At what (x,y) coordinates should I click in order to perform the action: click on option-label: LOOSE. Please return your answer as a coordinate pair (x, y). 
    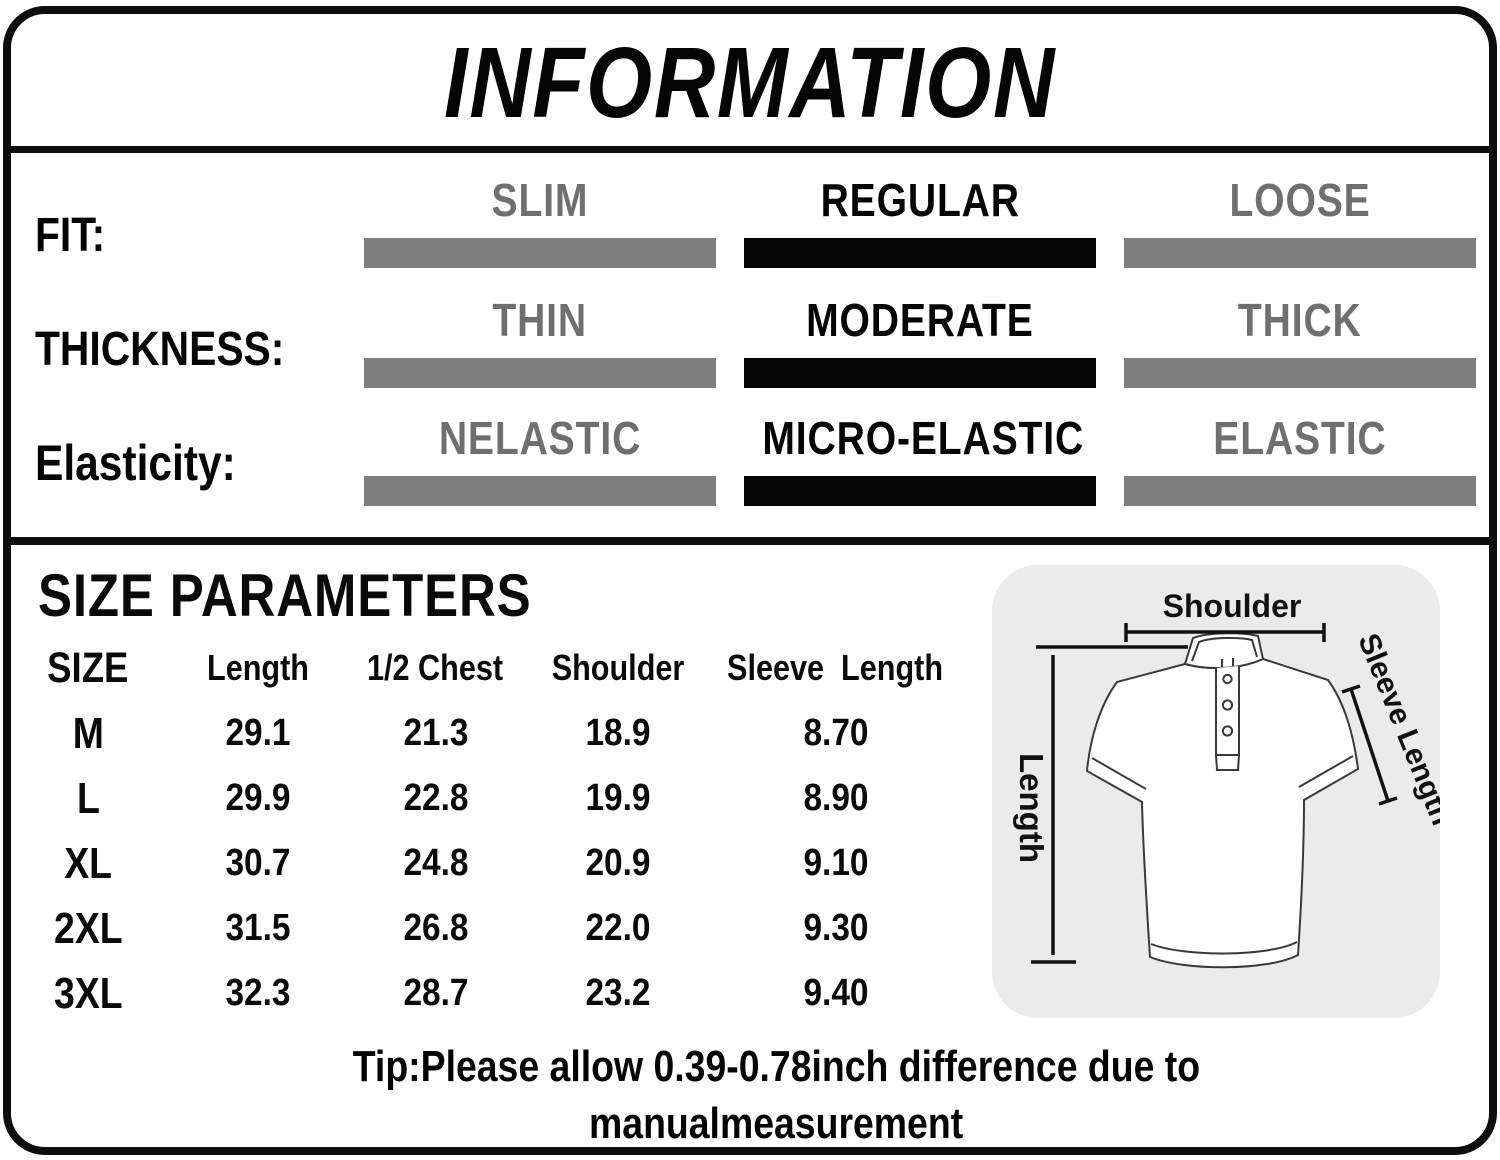
    Looking at the image, I should click on (1300, 200).